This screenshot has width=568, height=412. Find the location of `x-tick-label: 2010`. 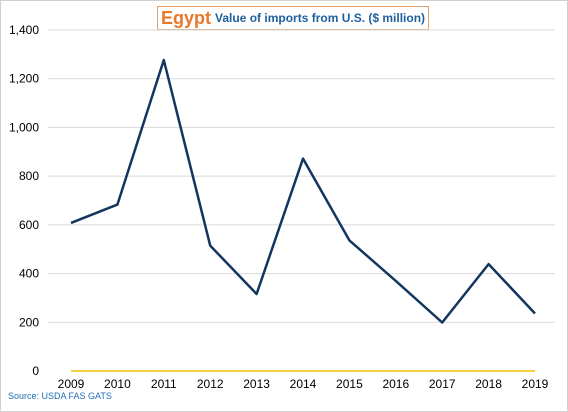

x-tick-label: 2010 is located at coordinates (117, 384).